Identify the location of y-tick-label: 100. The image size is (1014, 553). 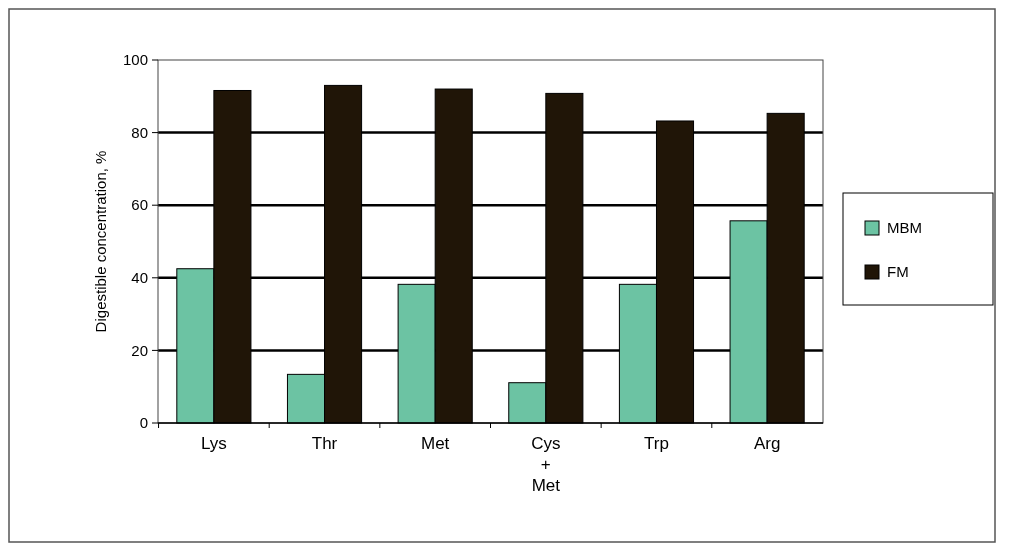
(135, 60).